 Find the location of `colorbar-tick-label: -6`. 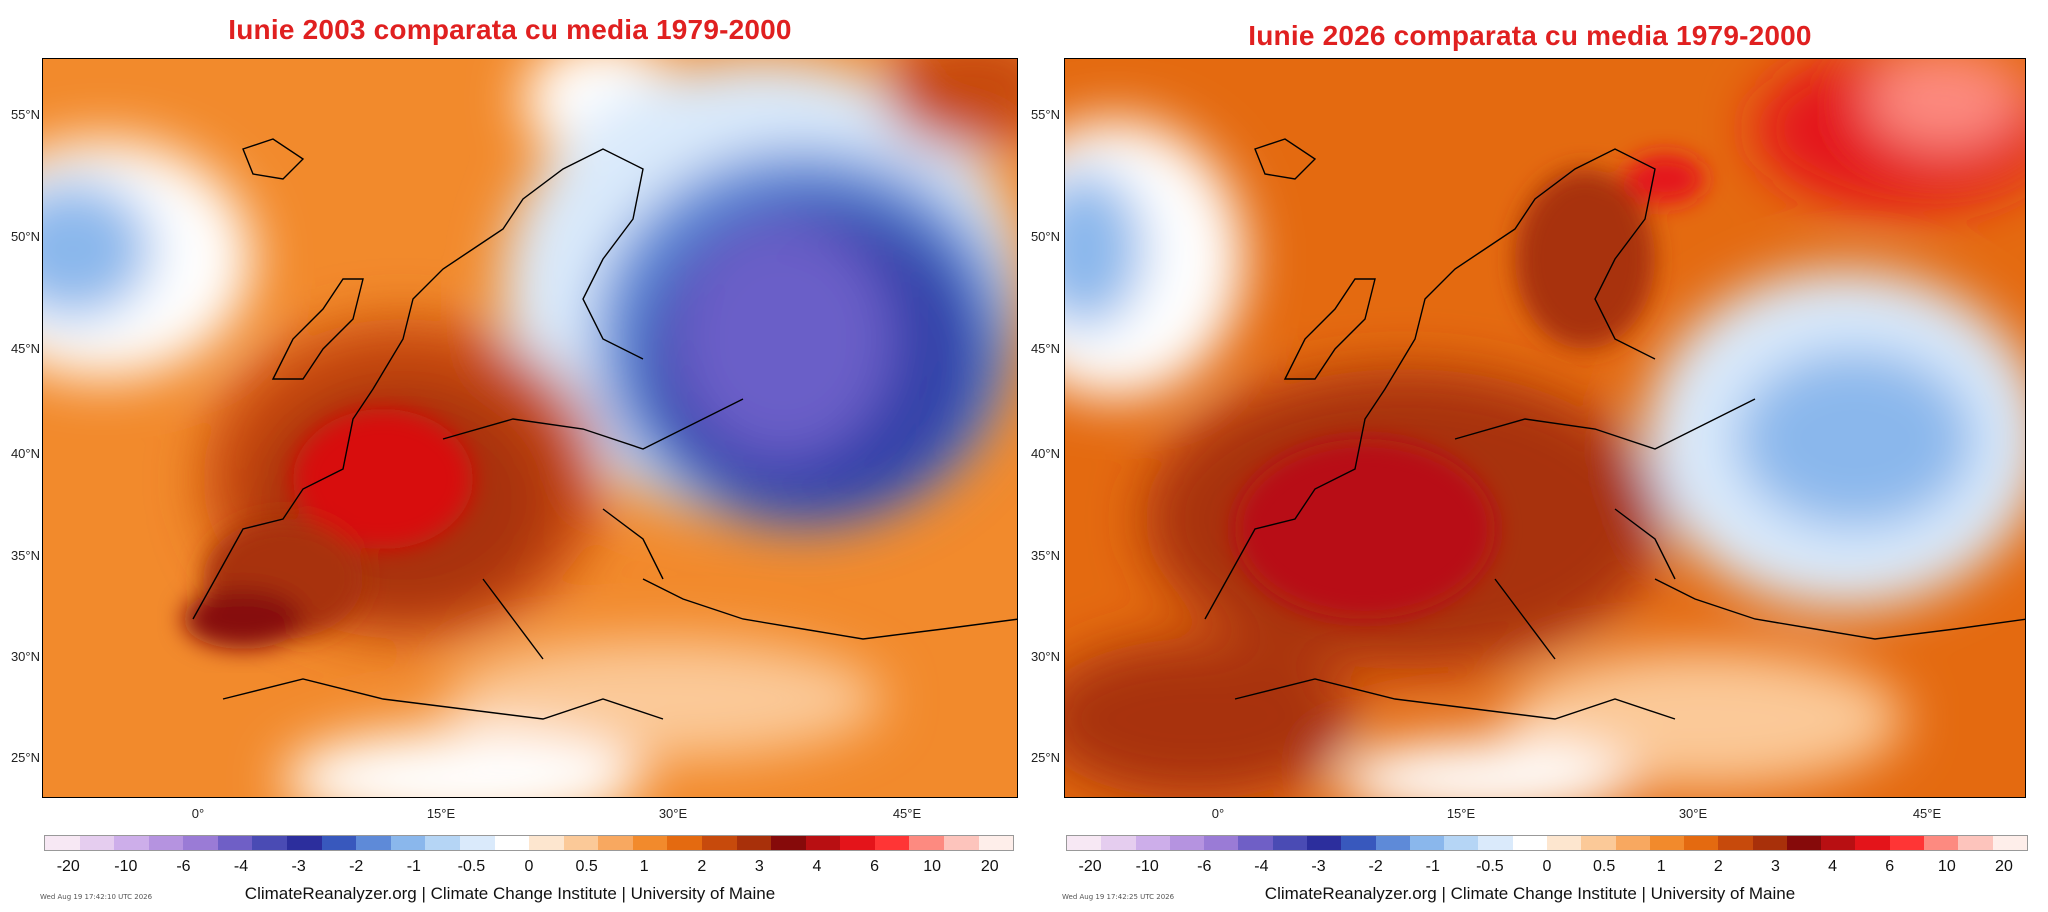

colorbar-tick-label: -6 is located at coordinates (1204, 866).